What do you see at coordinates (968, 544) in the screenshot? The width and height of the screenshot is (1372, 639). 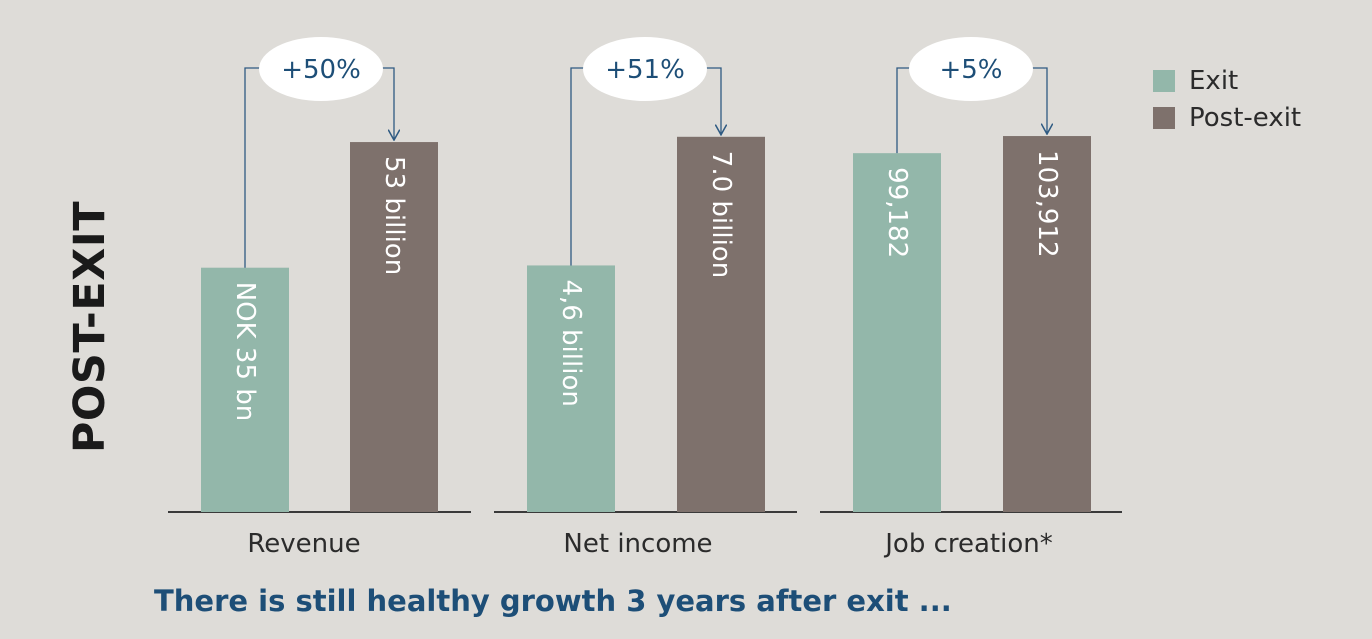 I see `category-label-2: Job creation*` at bounding box center [968, 544].